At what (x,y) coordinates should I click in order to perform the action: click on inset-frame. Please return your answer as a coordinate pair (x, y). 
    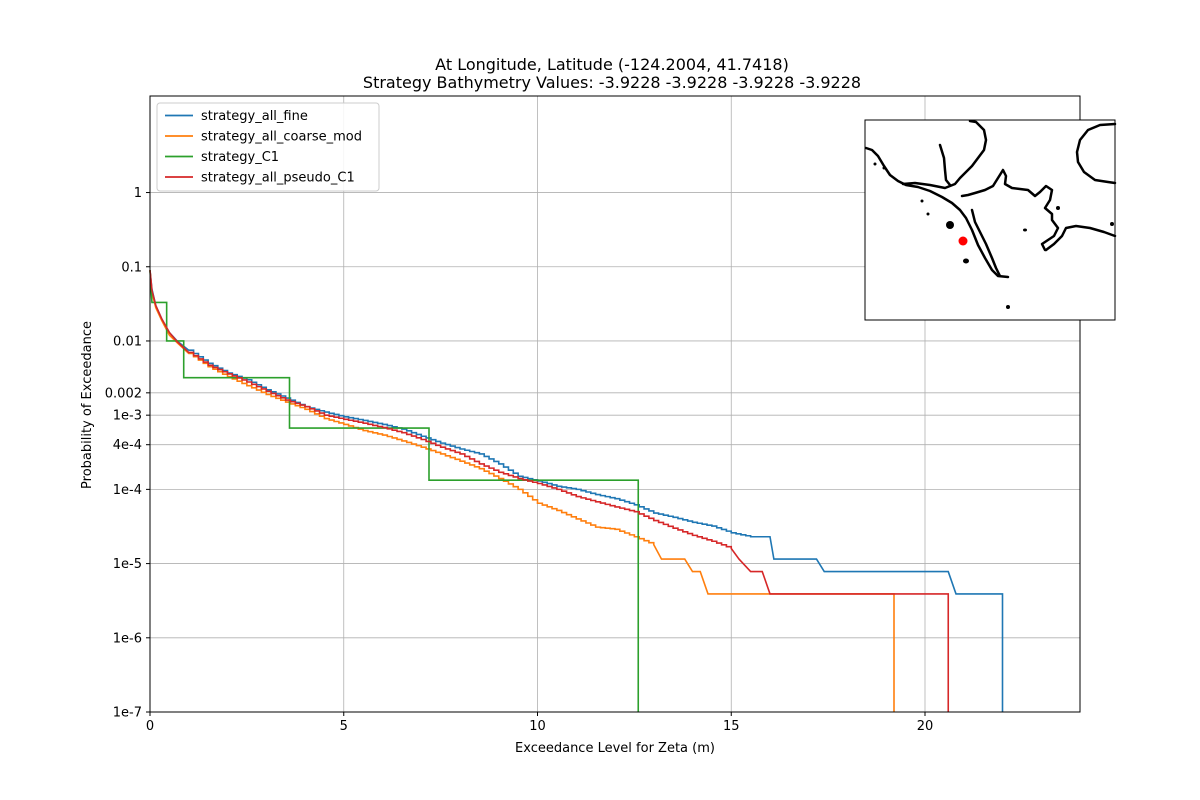
    Looking at the image, I should click on (990, 220).